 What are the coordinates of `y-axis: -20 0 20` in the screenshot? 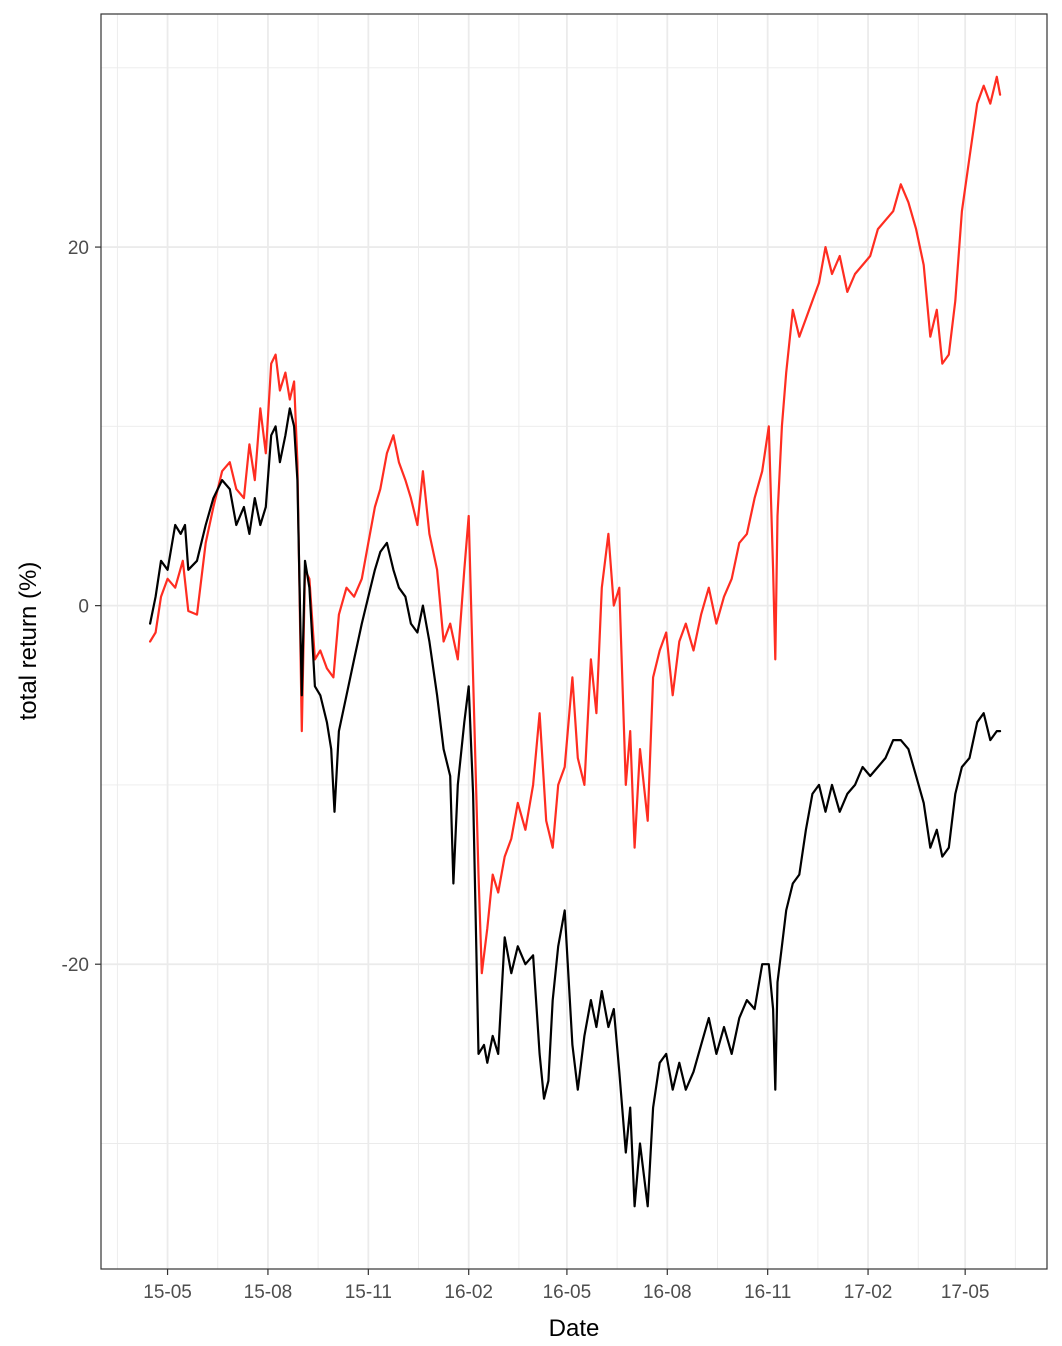 It's located at (81, 607).